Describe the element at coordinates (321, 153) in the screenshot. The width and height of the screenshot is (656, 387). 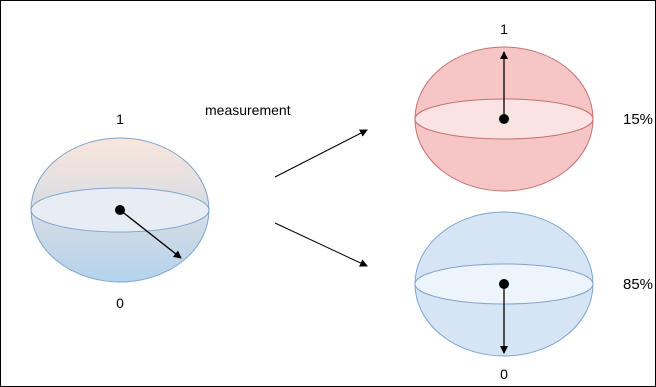
I see `measurement-arrow-up` at that location.